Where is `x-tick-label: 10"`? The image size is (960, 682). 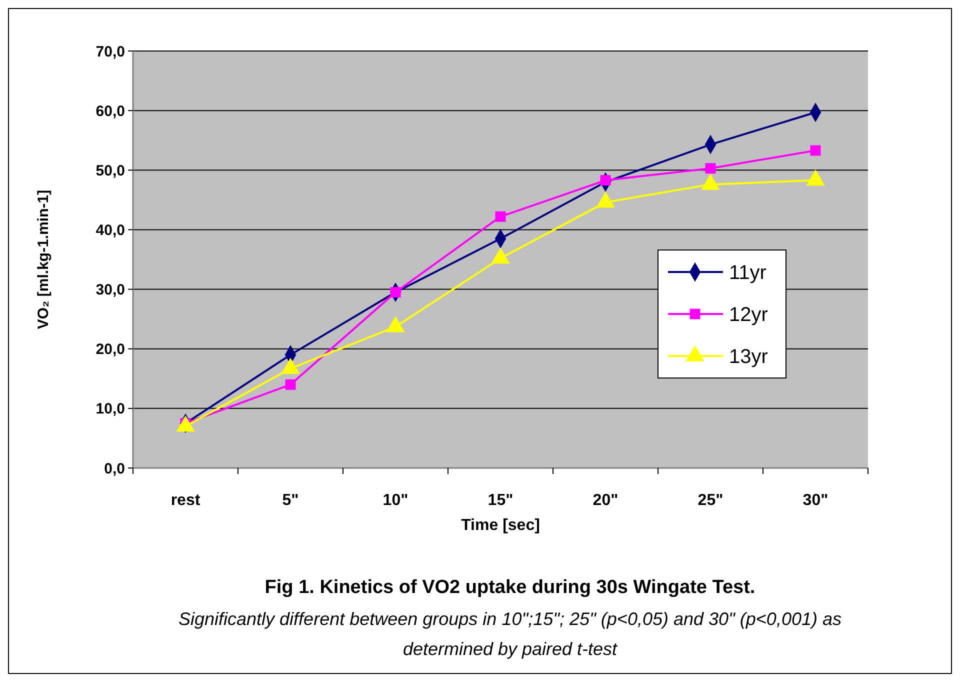 x-tick-label: 10" is located at coordinates (395, 500).